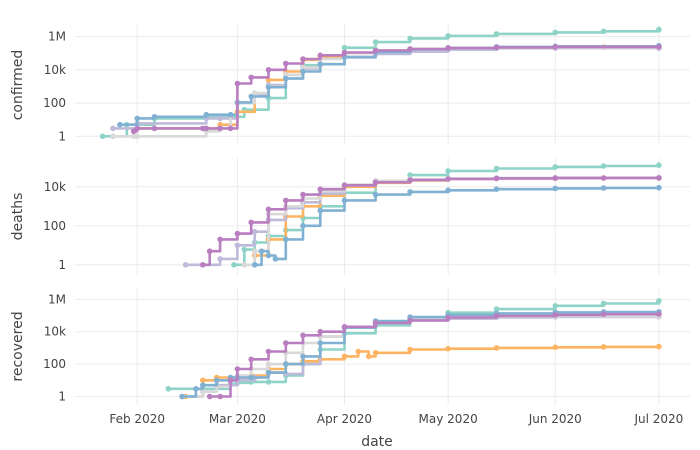 The height and width of the screenshot is (450, 700). I want to click on y-axis-title: recovered, so click(18, 346).